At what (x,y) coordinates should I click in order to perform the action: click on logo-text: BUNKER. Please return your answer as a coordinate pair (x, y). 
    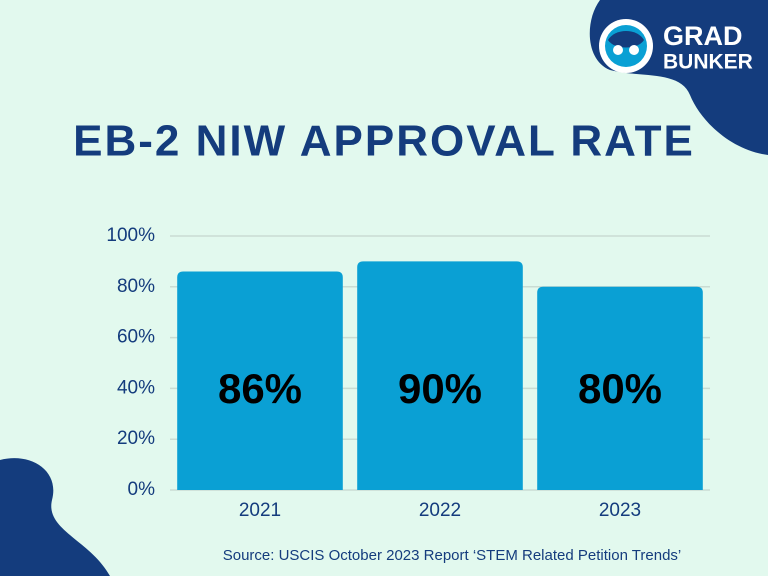
    Looking at the image, I should click on (708, 62).